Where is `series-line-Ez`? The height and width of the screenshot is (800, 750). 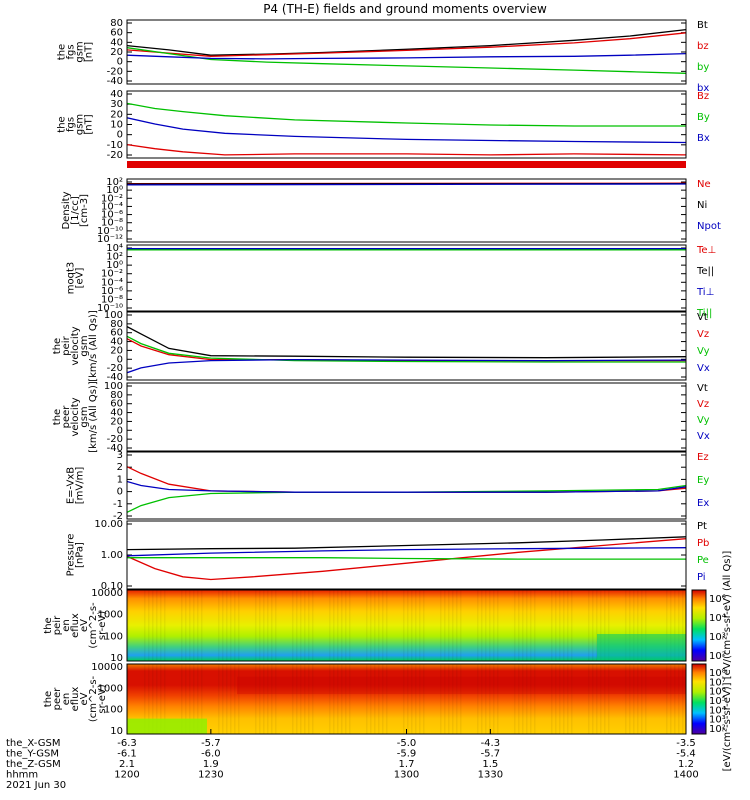 series-line-Ez is located at coordinates (406, 479).